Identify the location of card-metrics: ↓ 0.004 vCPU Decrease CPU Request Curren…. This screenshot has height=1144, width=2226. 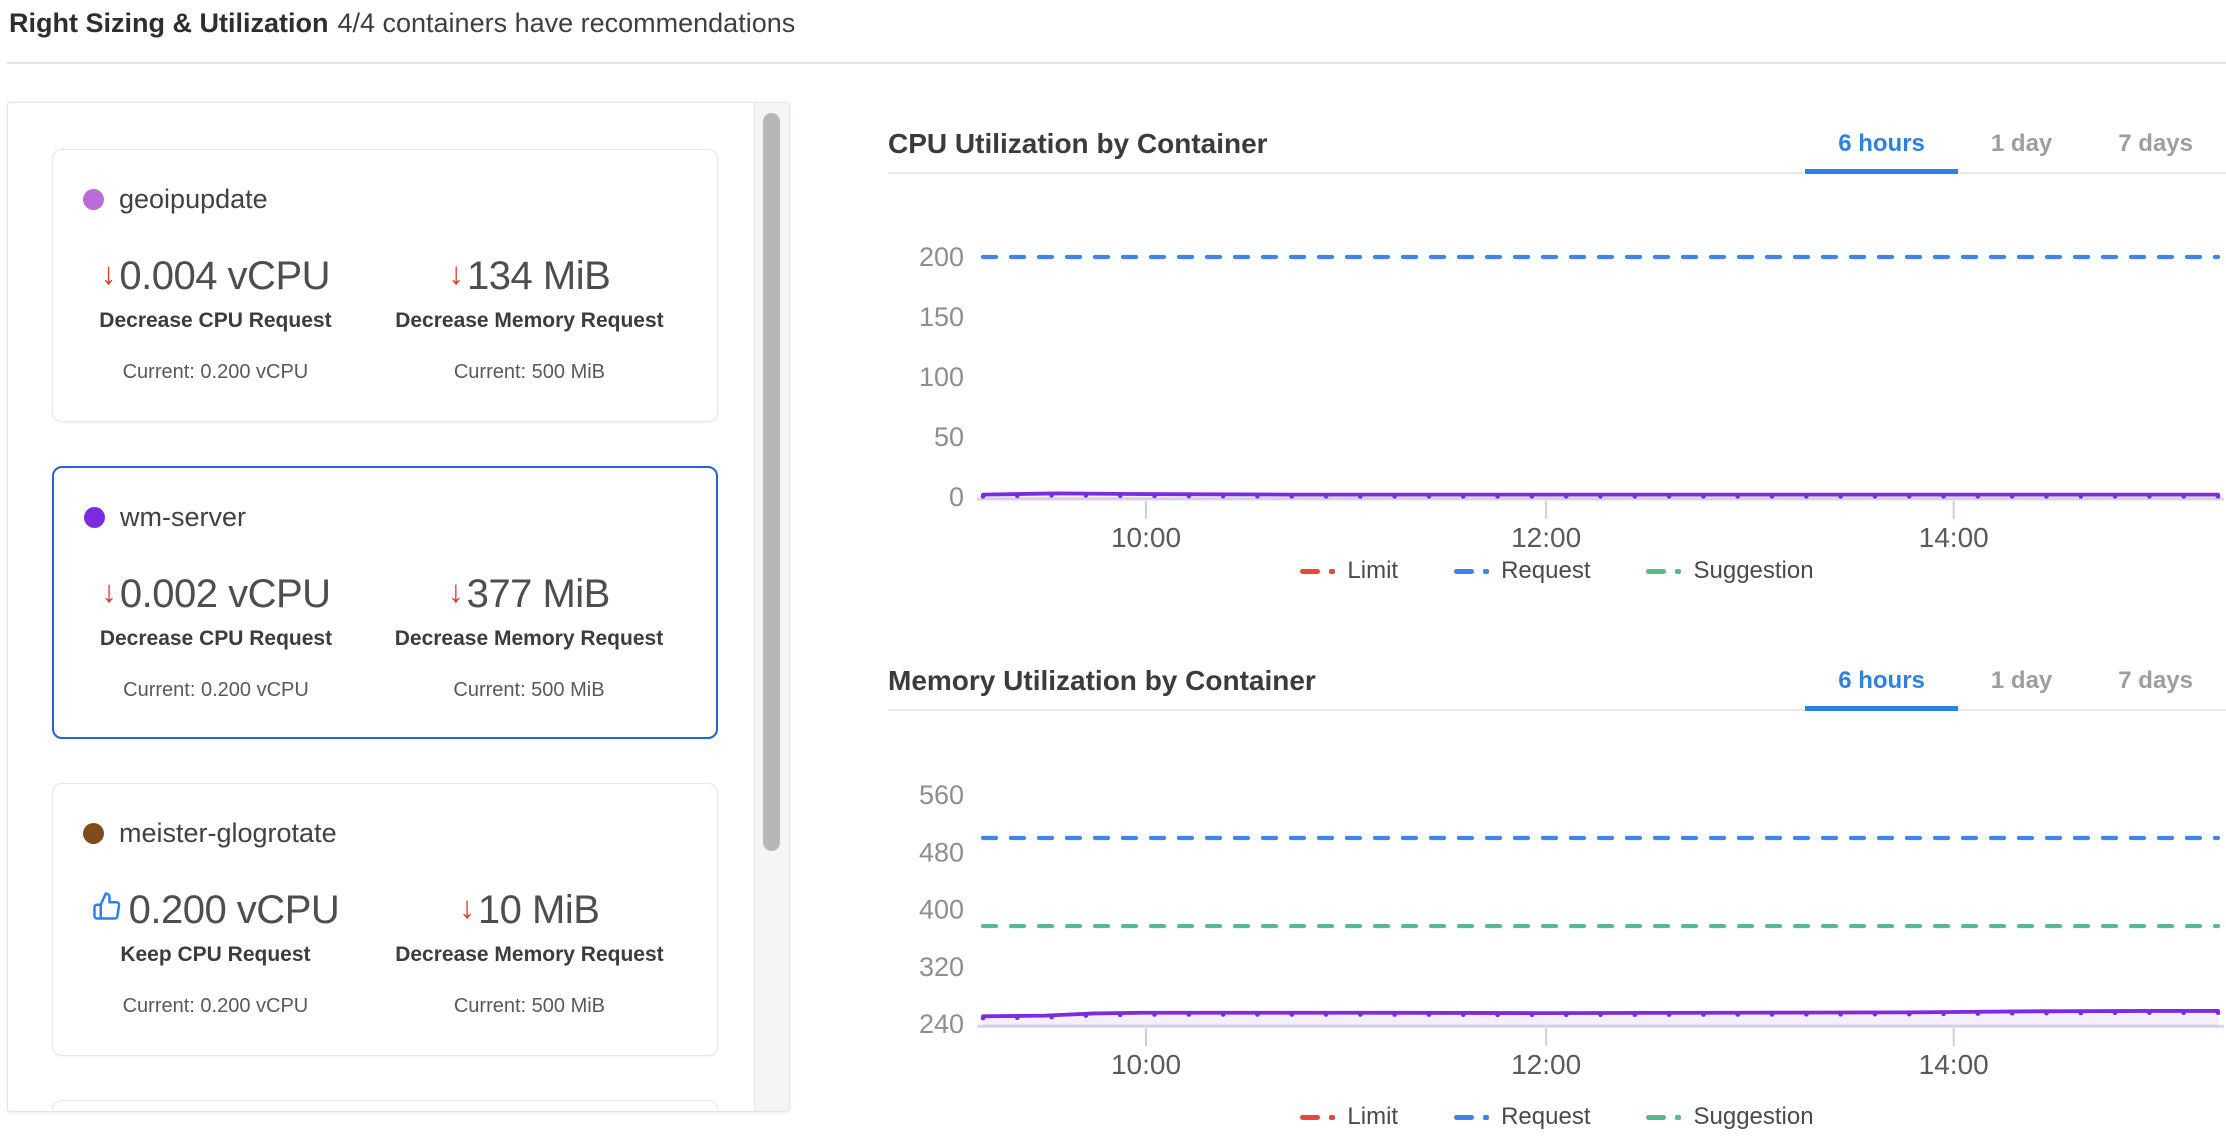
(385, 318).